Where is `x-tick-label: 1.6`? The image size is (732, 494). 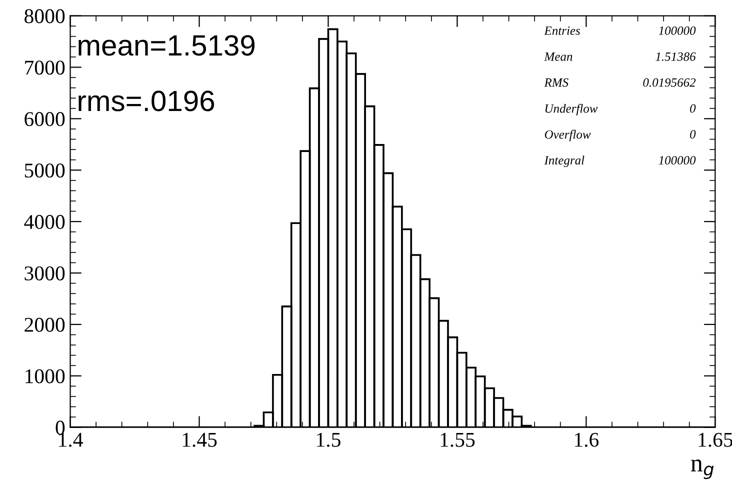
x-tick-label: 1.6 is located at coordinates (586, 439).